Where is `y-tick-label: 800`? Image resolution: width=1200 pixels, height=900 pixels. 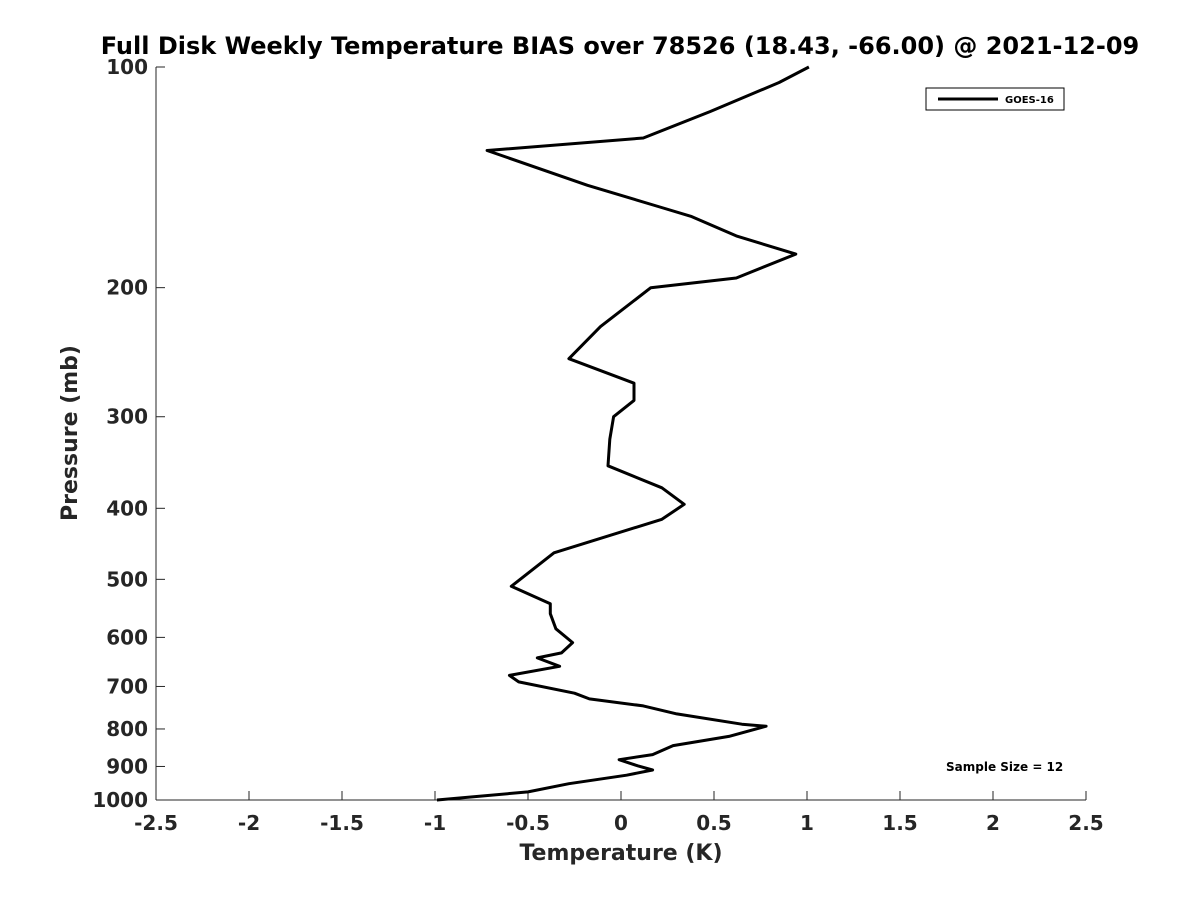 y-tick-label: 800 is located at coordinates (127, 729).